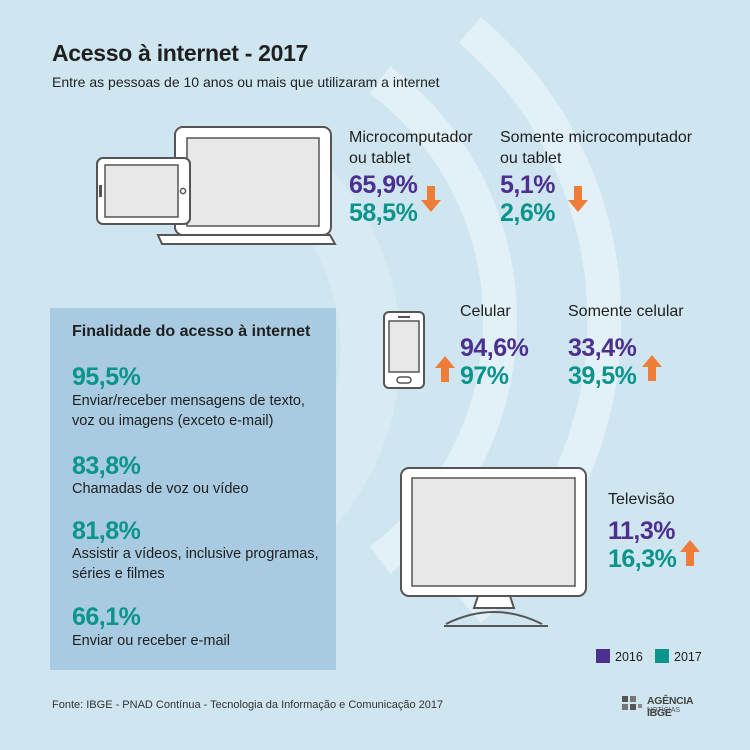 The image size is (750, 750). I want to click on desc-line: séries e filmes, so click(118, 574).